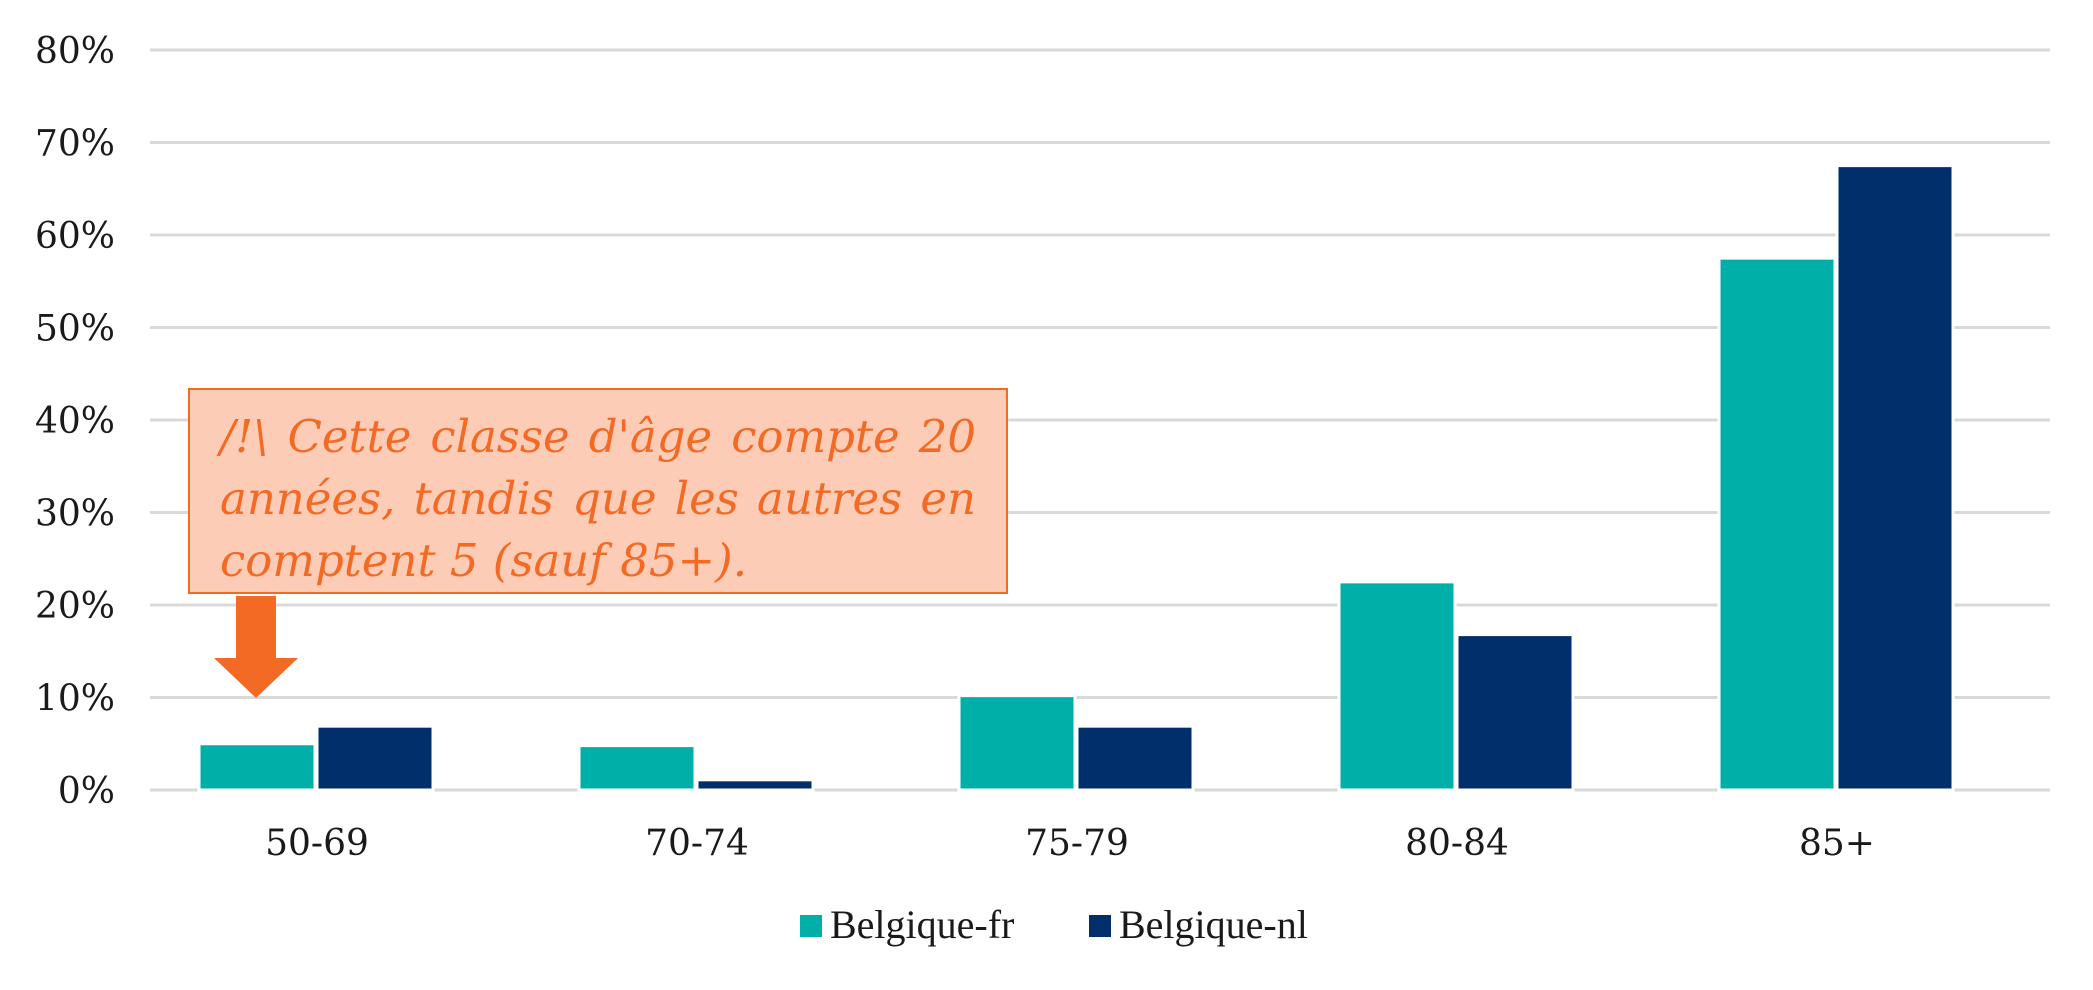 The height and width of the screenshot is (990, 2093). I want to click on legend: Belgique-fr Belgique-nl, so click(1054, 924).